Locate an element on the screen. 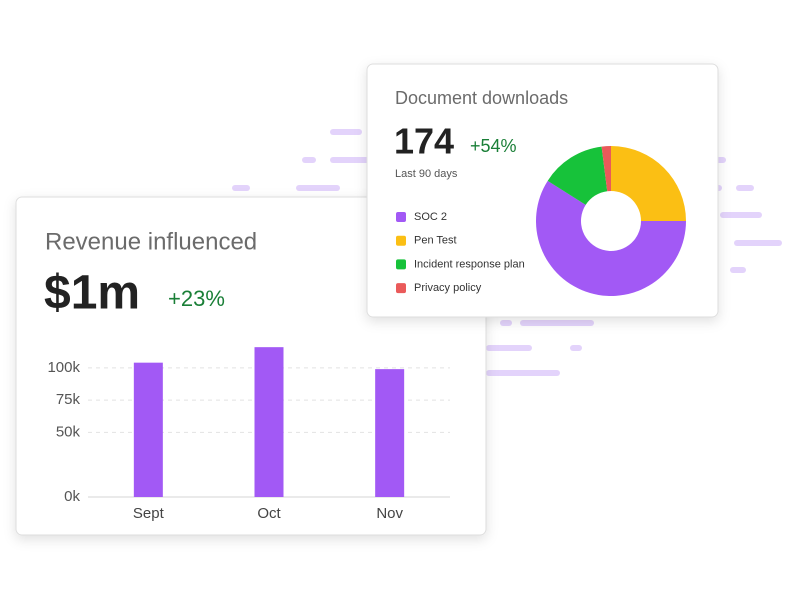  y-tick-label: 75k is located at coordinates (68, 399).